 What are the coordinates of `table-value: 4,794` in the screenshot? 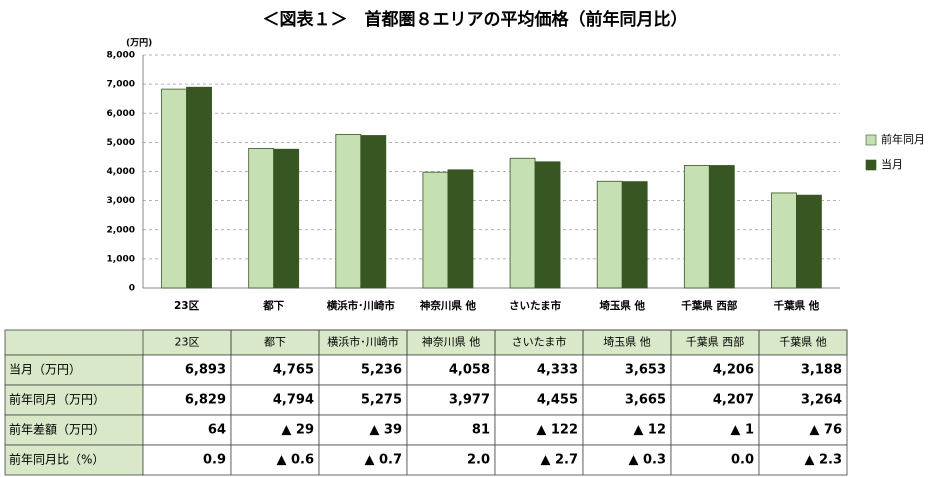 It's located at (293, 400).